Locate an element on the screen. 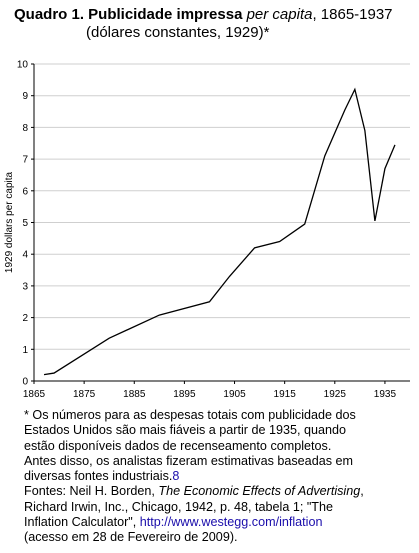  y-tick-label: 8 is located at coordinates (25, 128).